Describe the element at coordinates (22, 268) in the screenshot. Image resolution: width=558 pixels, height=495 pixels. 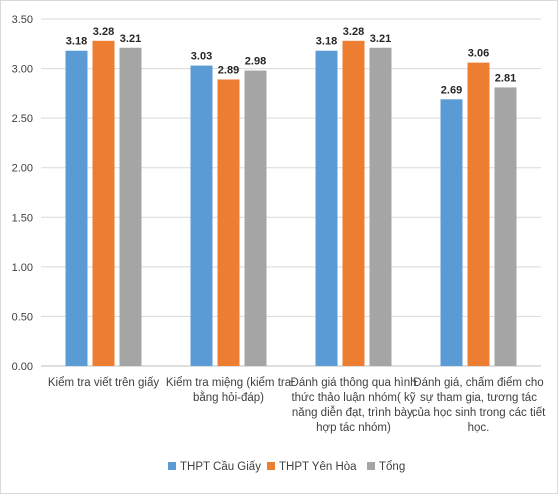
I see `y-tick-label: 1.00` at that location.